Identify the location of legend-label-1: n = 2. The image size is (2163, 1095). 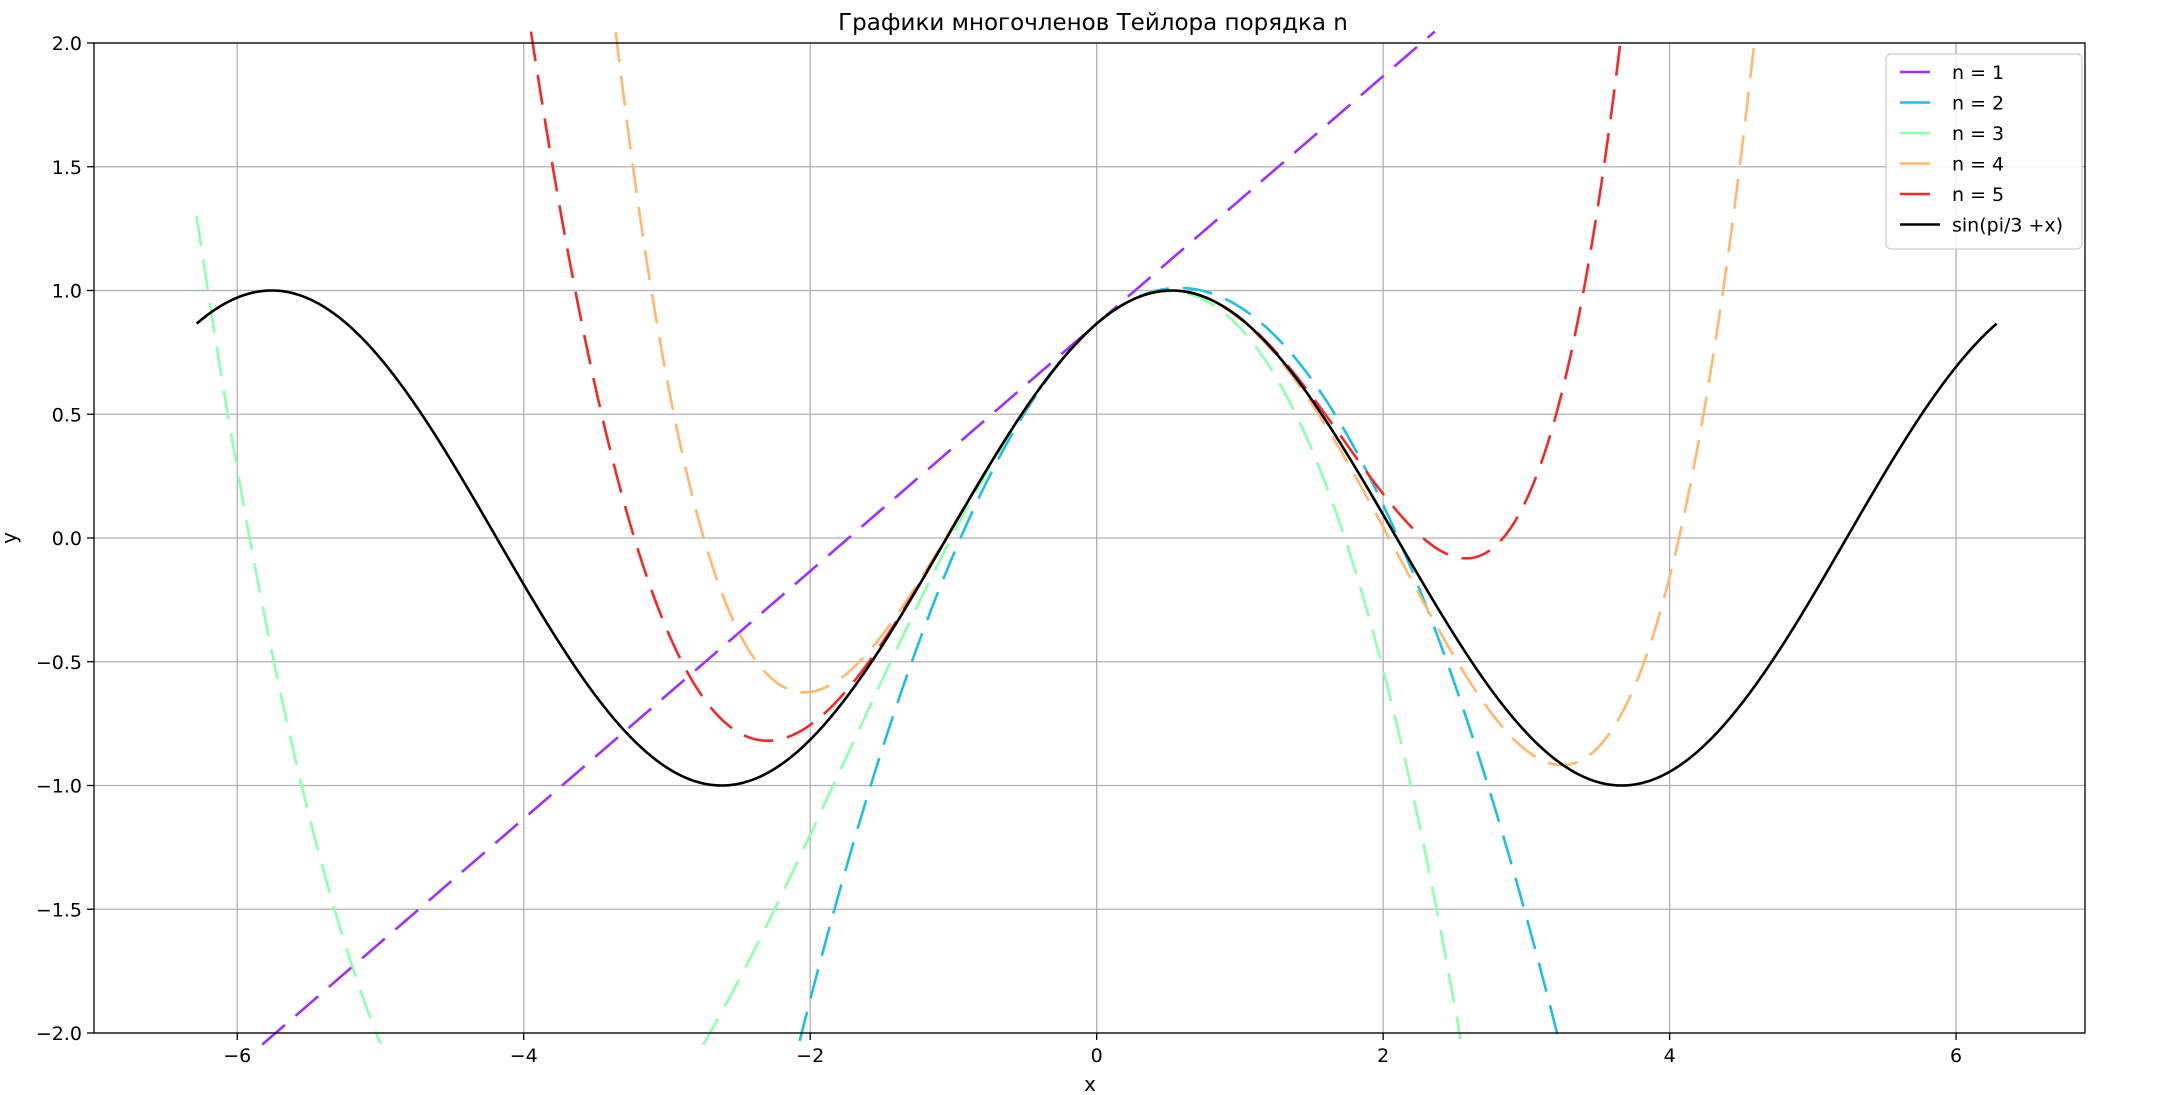
(1978, 104).